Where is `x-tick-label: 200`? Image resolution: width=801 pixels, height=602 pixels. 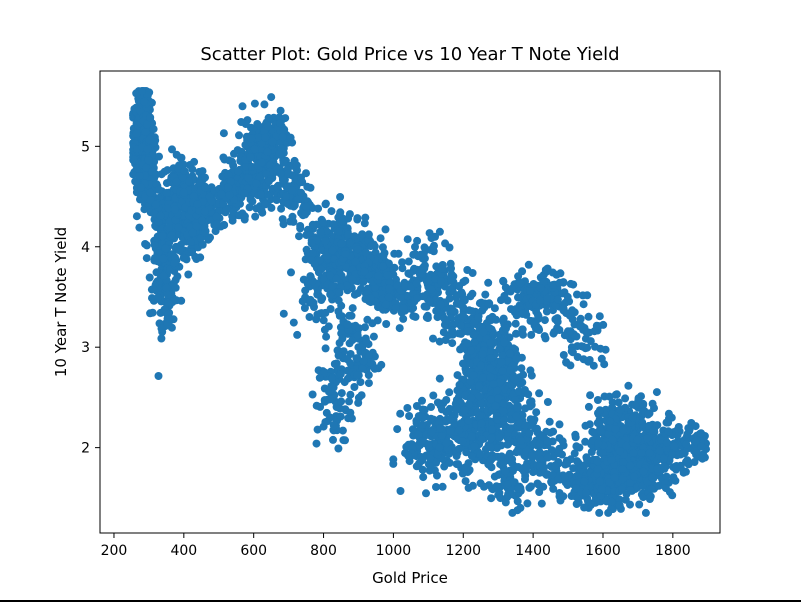
x-tick-label: 200 is located at coordinates (114, 551).